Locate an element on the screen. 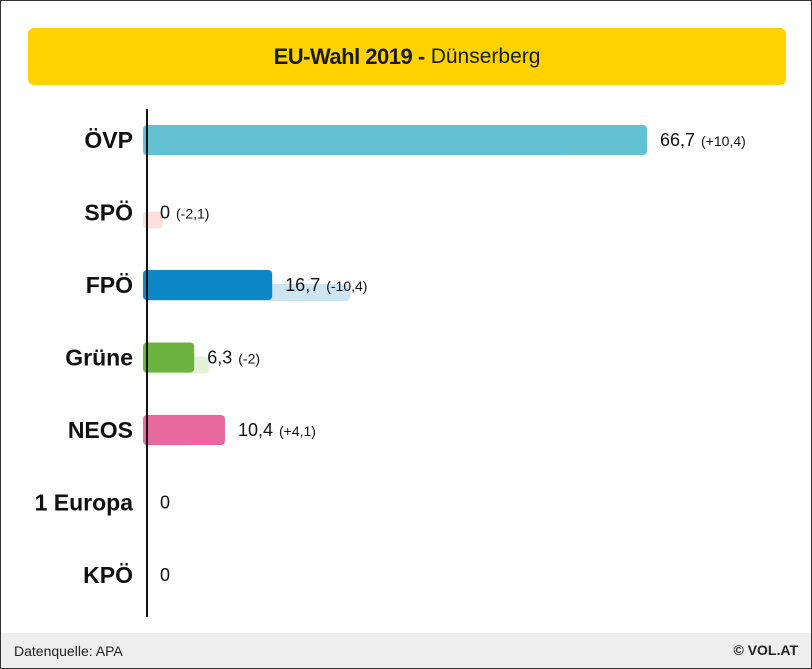  category-label-1-europa: 1 Europa is located at coordinates (84, 503).